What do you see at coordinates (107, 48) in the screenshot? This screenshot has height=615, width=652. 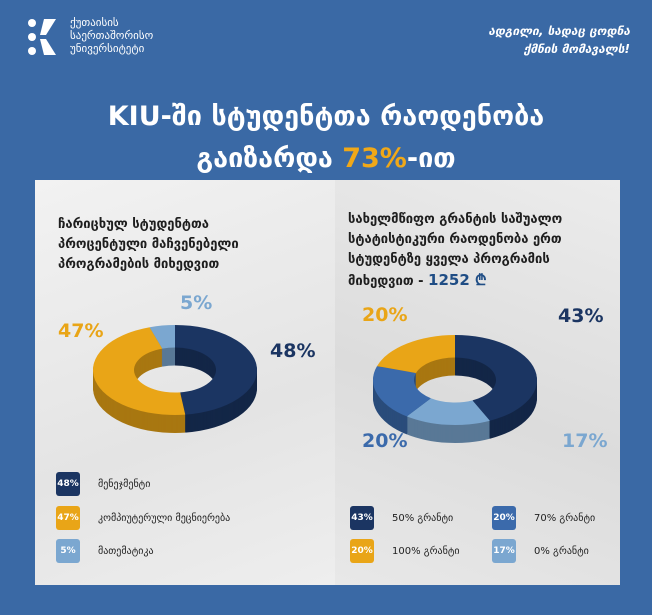 I see `logo-line: უნივერსიტეტი` at bounding box center [107, 48].